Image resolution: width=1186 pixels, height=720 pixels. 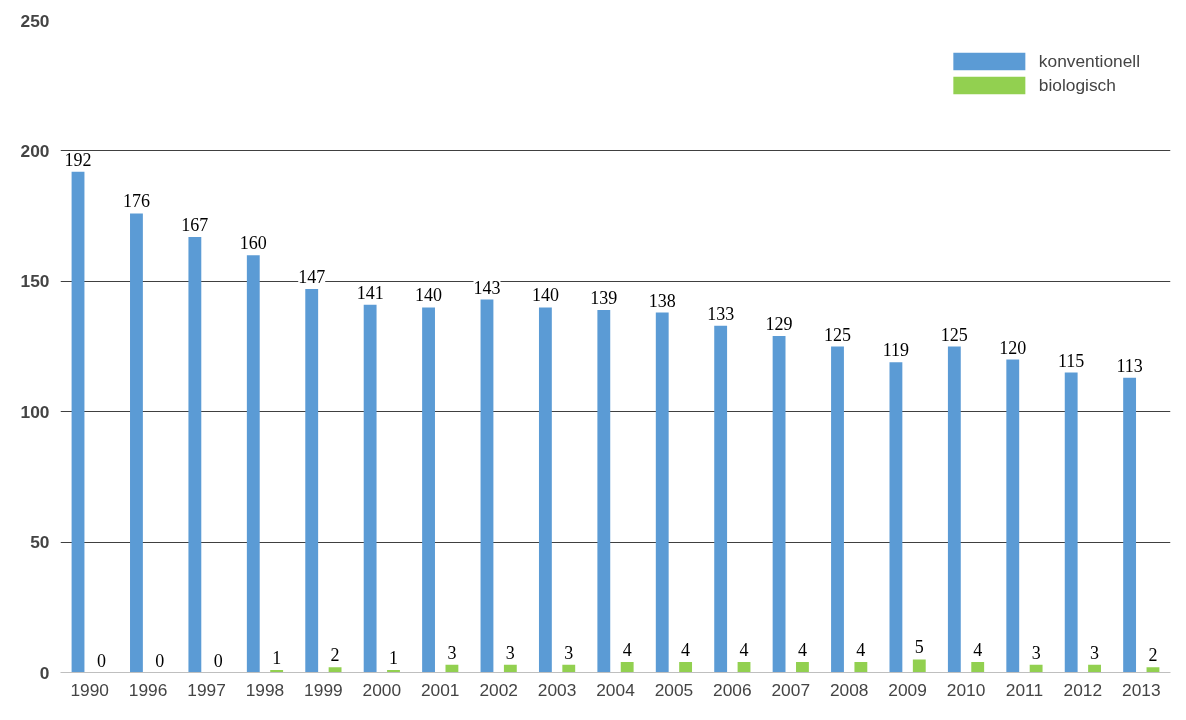 I want to click on x-tick-label: 1999, so click(x=323, y=689).